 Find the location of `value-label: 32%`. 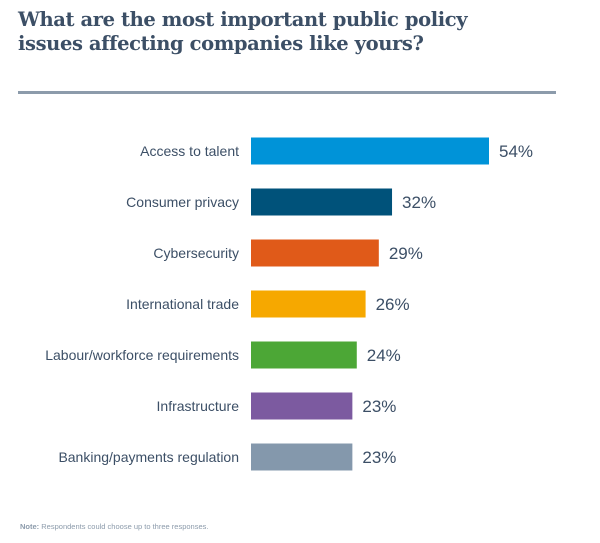

value-label: 32% is located at coordinates (419, 202).